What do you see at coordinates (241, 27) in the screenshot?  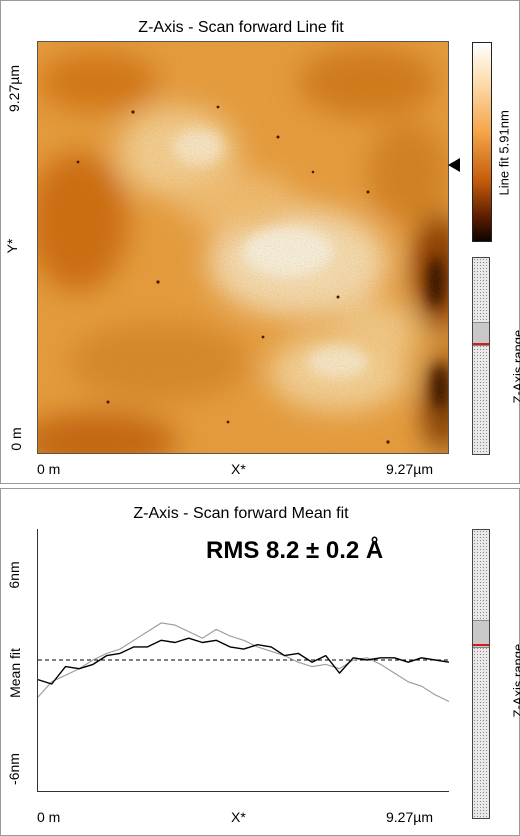 I see `image-title: Z-Axis - Scan forward Line fit` at bounding box center [241, 27].